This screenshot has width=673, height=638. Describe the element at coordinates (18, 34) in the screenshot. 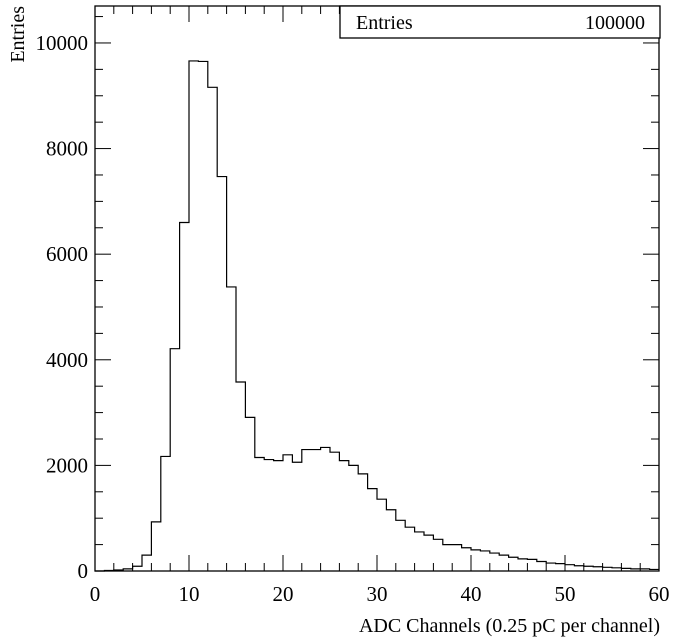

I see `y-axis-title: Entries` at that location.